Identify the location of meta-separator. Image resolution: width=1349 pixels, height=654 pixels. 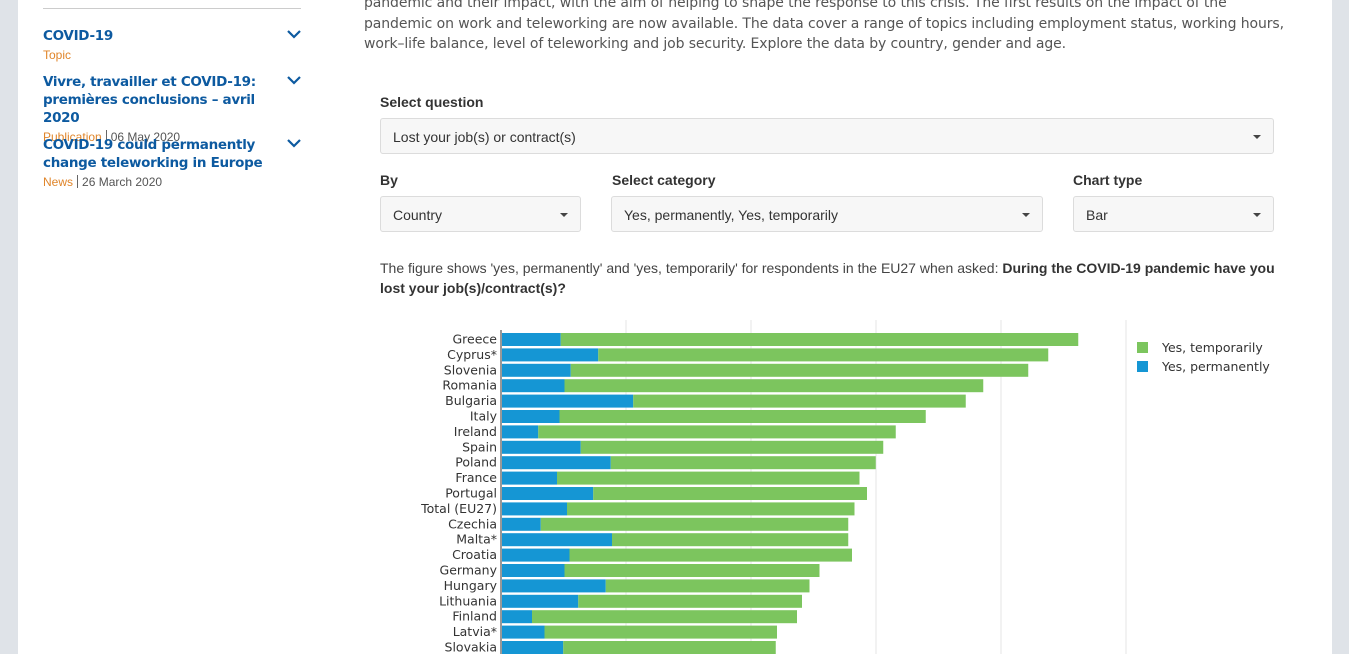
(106, 136).